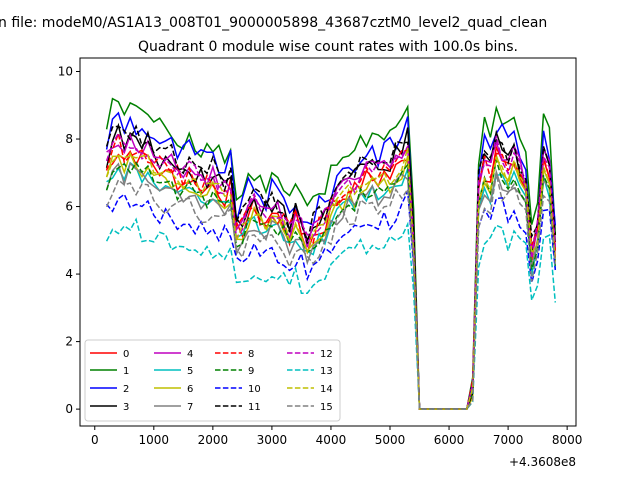 Image resolution: width=640 pixels, height=480 pixels. Describe the element at coordinates (190, 371) in the screenshot. I see `legend-label-5: 5` at that location.